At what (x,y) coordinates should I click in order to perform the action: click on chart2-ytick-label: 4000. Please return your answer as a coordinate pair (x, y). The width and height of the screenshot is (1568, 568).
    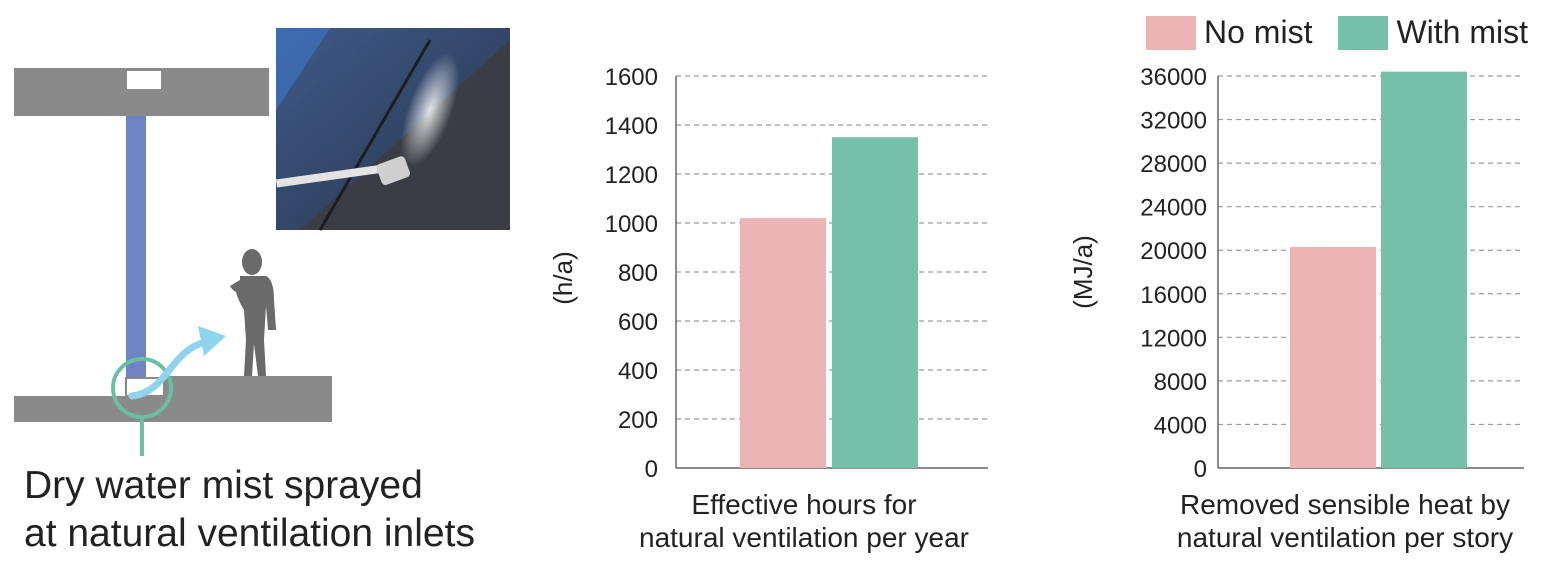
    Looking at the image, I should click on (1180, 425).